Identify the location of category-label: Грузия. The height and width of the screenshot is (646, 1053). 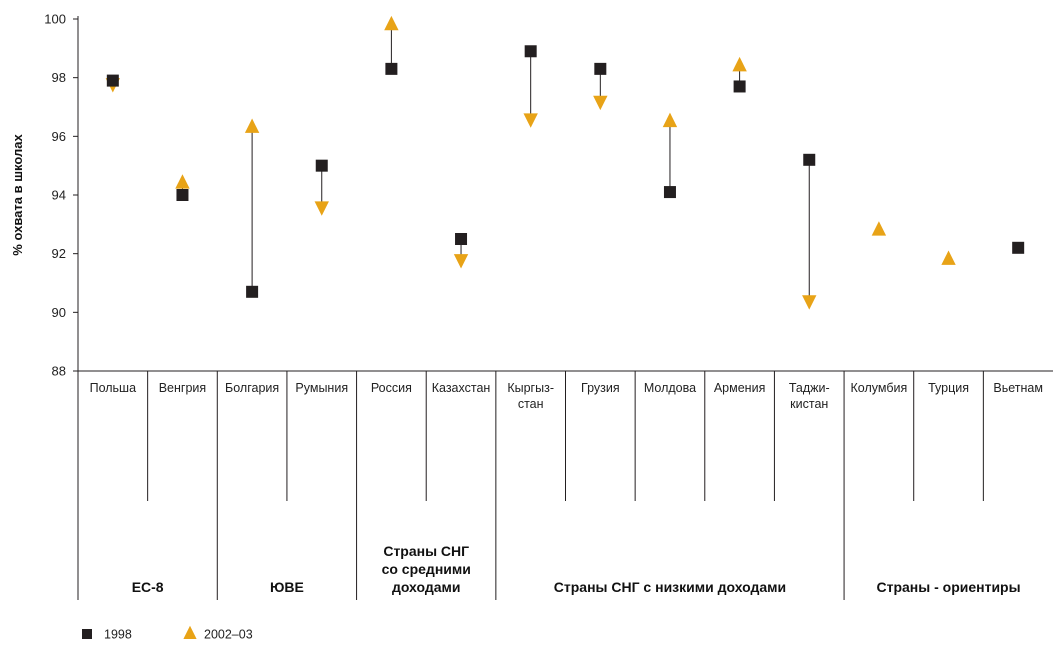
(600, 388).